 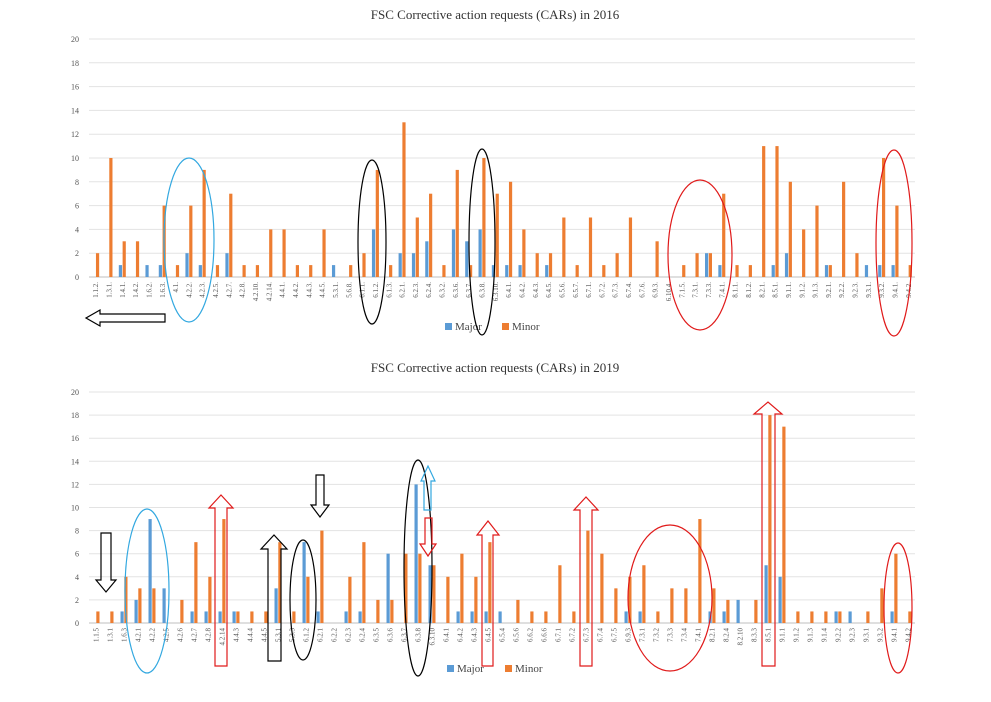 I want to click on legend-label-minor: Minor, so click(x=529, y=669).